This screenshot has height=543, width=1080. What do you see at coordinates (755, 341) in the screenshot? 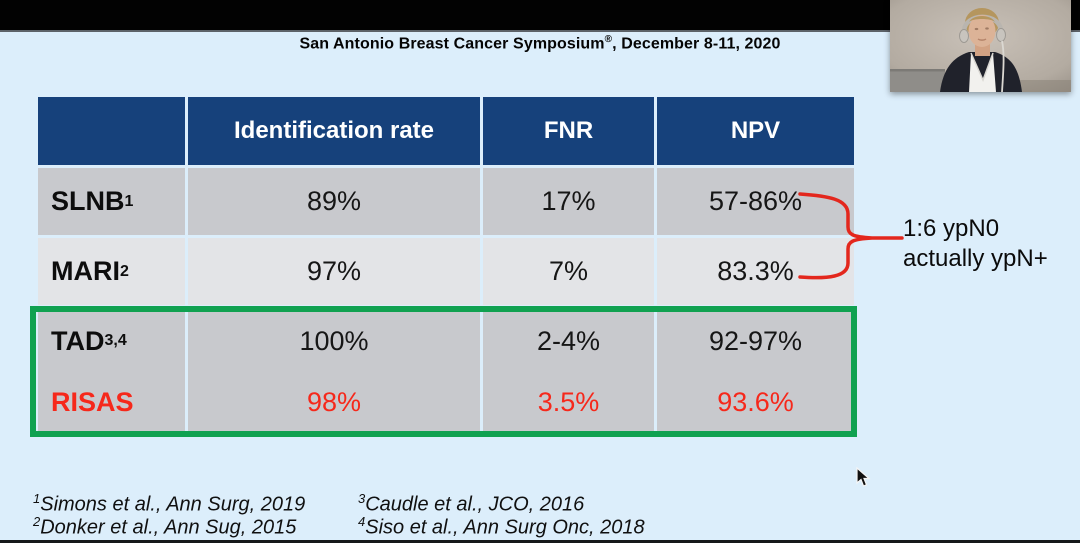
I see `tad-npv: 92-97%` at bounding box center [755, 341].